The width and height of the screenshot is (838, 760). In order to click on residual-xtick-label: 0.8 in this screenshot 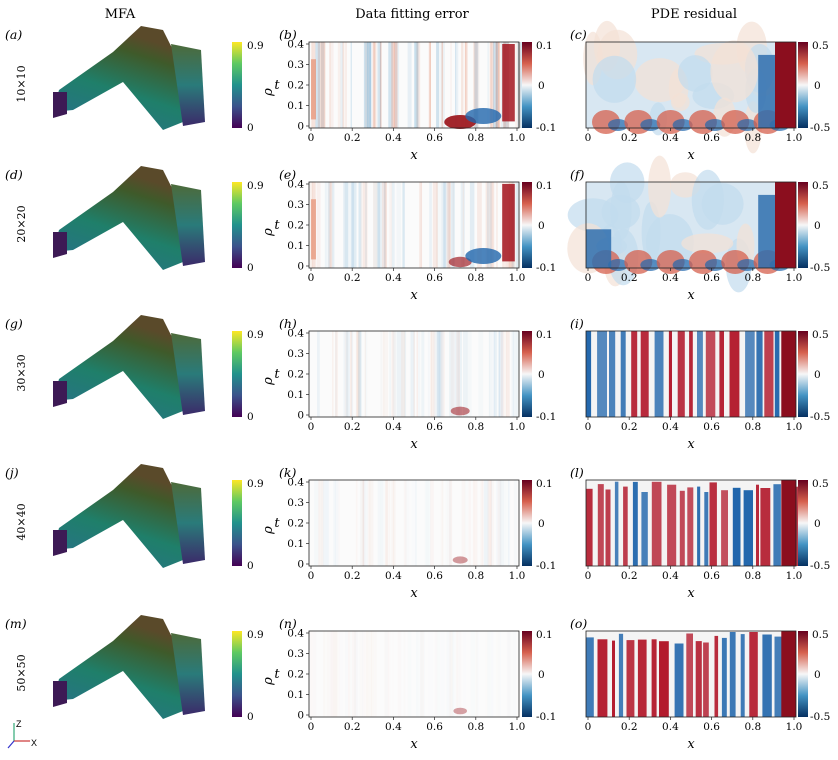, I will do `click(752, 727)`.